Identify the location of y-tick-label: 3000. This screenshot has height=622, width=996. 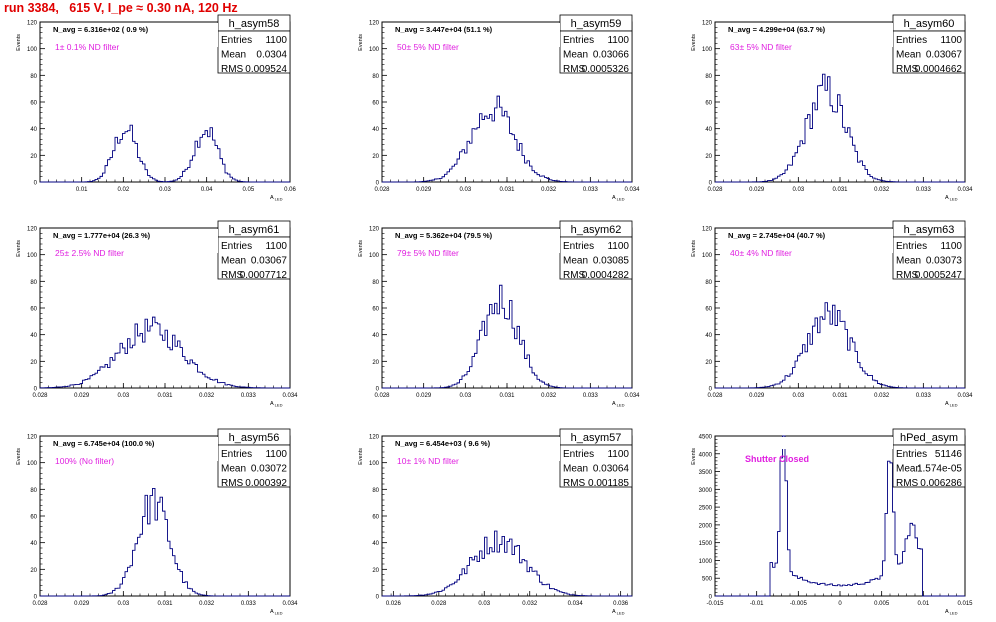
(706, 491).